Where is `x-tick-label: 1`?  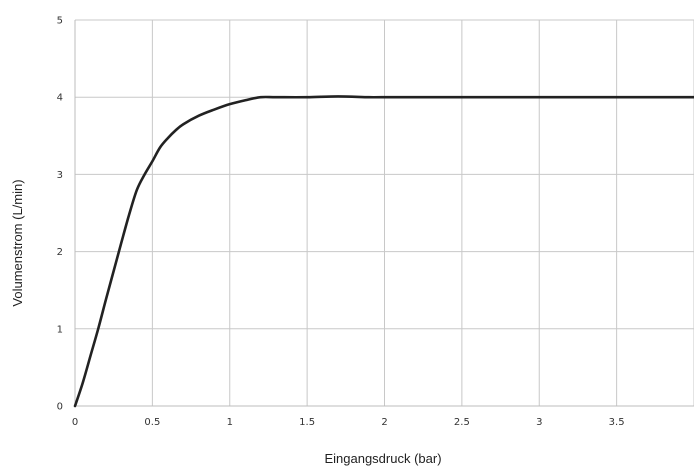 x-tick-label: 1 is located at coordinates (230, 422).